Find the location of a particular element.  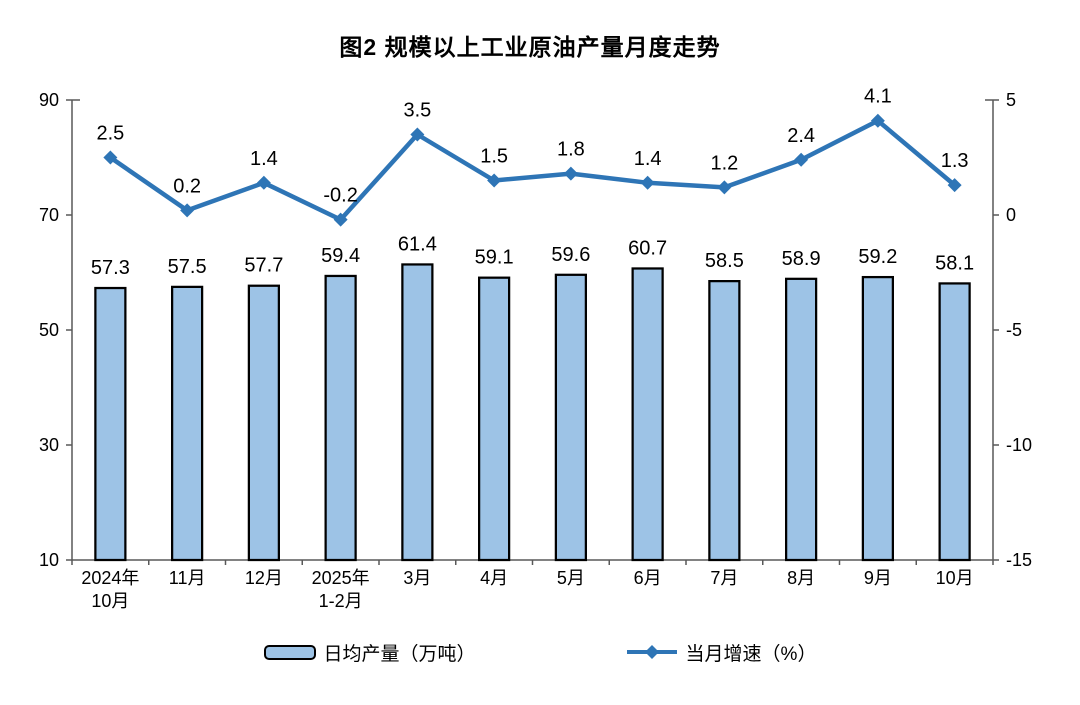

right-axis-tick-label: 5 is located at coordinates (1011, 100).